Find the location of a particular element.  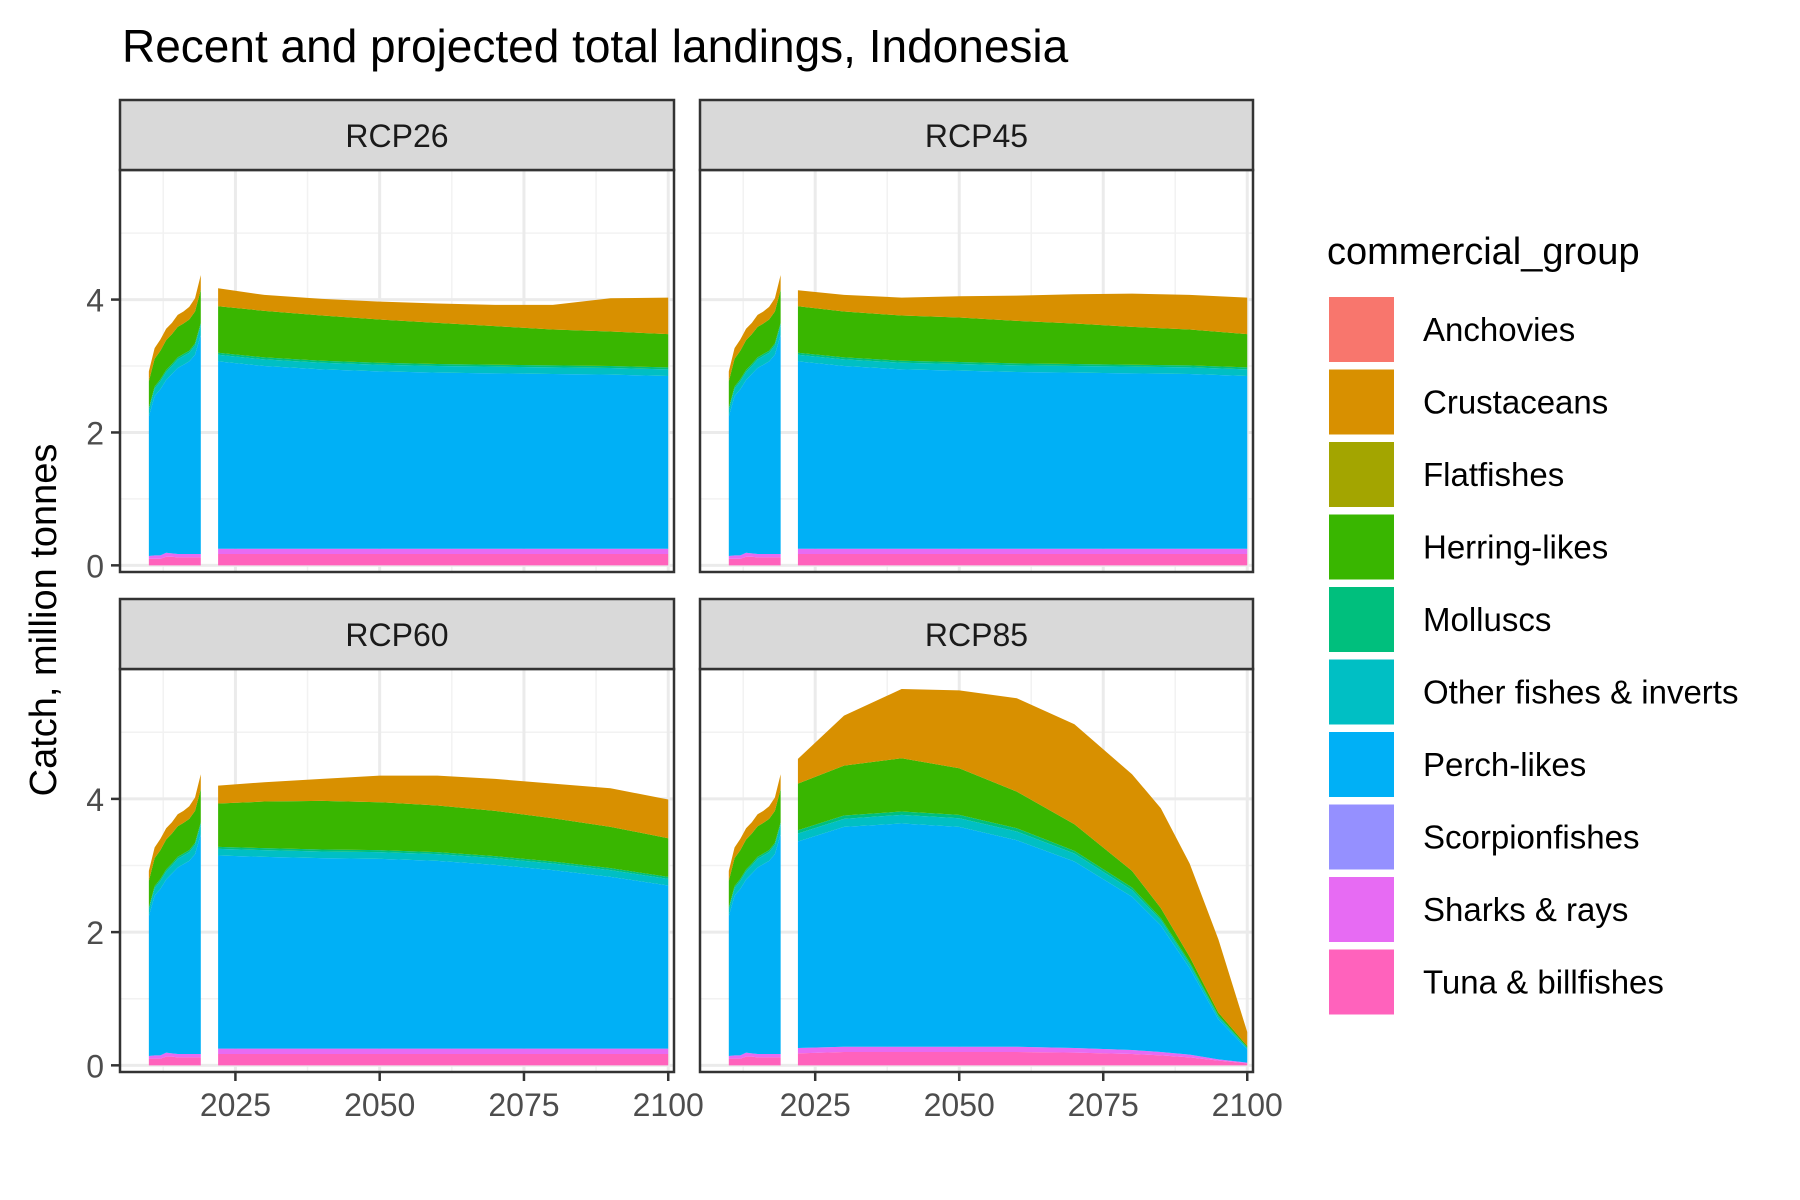

legend-key-crustaceans is located at coordinates (1361, 402).